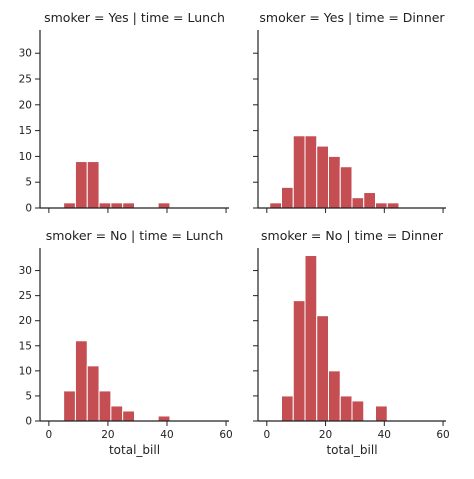 The height and width of the screenshot is (479, 474). What do you see at coordinates (352, 17) in the screenshot?
I see `panel-title: smoker = Yes | time = Dinner` at bounding box center [352, 17].